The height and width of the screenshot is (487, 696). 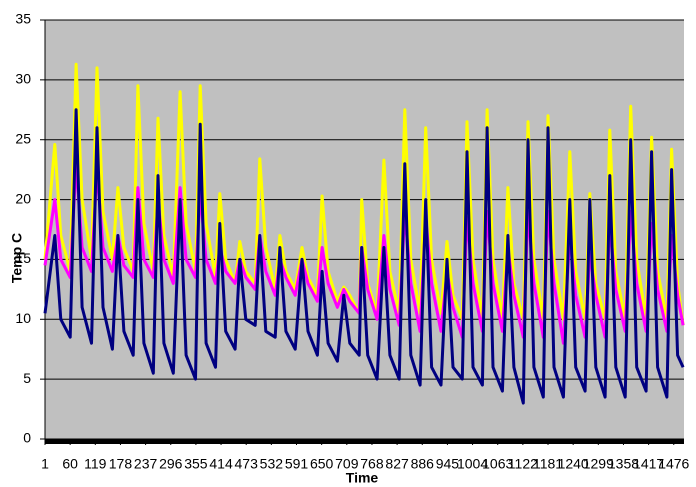 I want to click on x-tick-label: 1358, so click(x=623, y=464).